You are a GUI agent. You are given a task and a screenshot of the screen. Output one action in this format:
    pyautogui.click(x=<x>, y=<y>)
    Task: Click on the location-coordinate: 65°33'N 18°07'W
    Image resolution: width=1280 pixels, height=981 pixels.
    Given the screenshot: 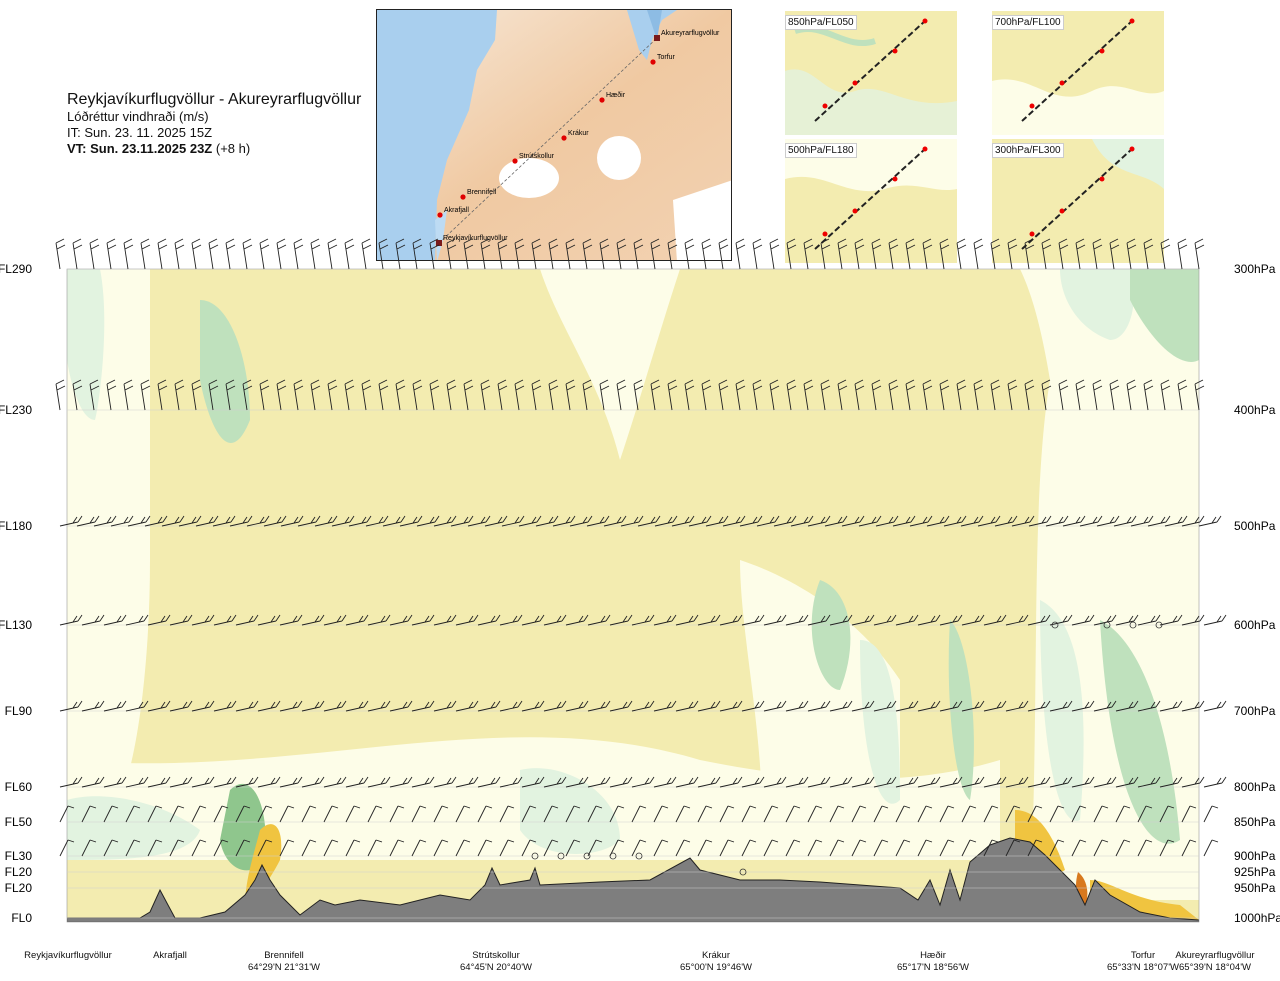 What is the action you would take?
    pyautogui.click(x=1143, y=967)
    